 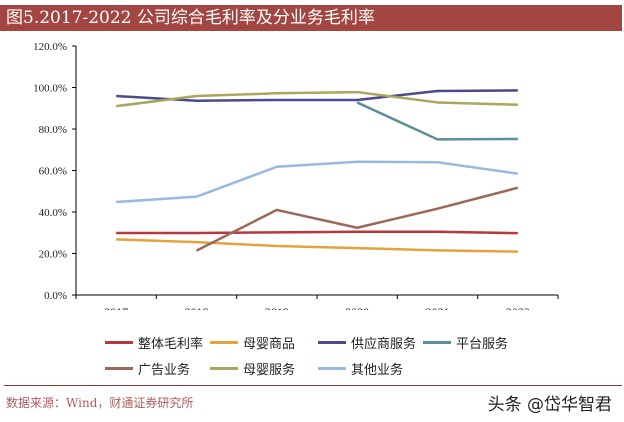 I want to click on legend-item: 广告业务, so click(x=147, y=368).